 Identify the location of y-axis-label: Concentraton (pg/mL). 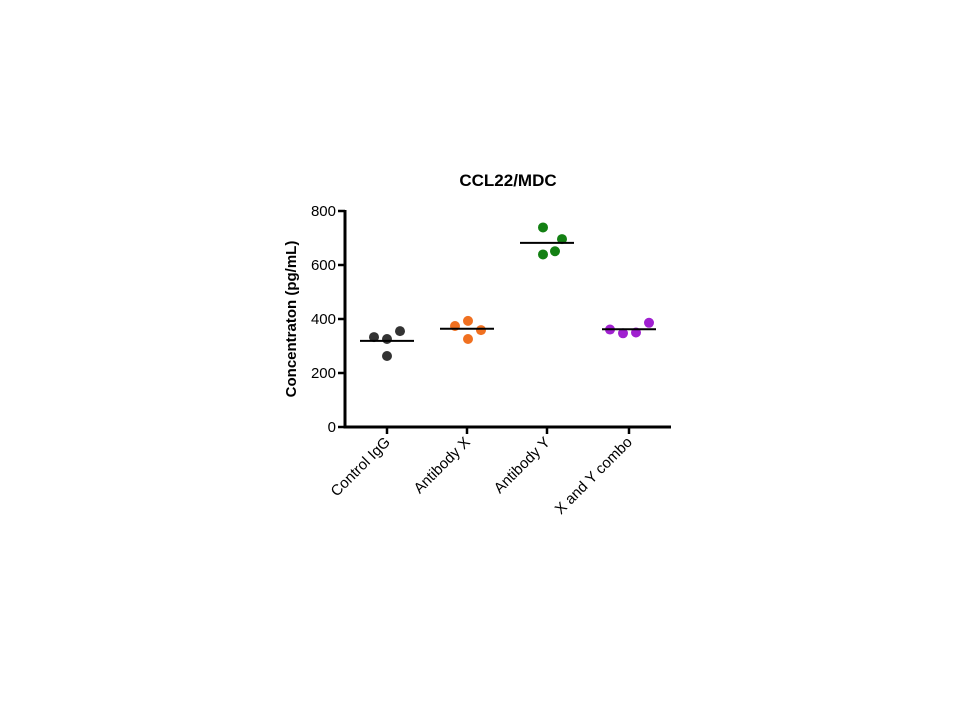
(291, 319).